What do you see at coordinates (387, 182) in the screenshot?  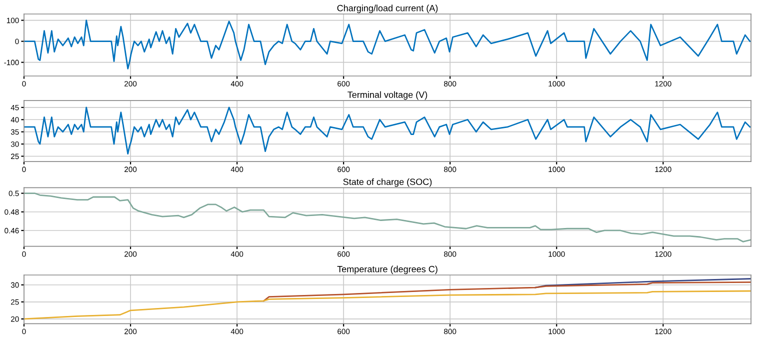 I see `chart-title: State of charge (SOC)` at bounding box center [387, 182].